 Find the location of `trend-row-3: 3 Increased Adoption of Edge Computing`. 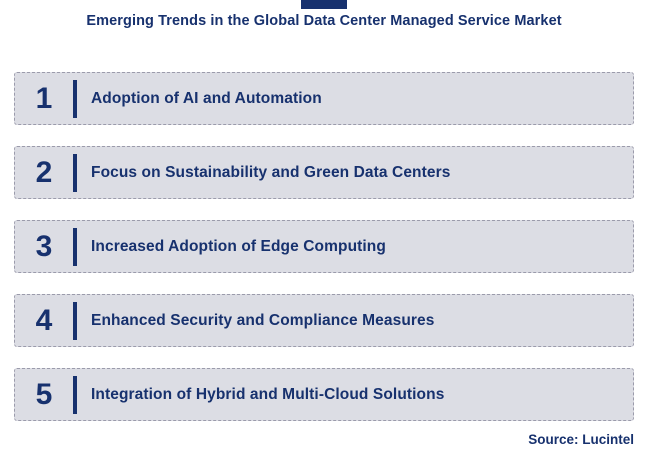

trend-row-3: 3 Increased Adoption of Edge Computing is located at coordinates (324, 246).